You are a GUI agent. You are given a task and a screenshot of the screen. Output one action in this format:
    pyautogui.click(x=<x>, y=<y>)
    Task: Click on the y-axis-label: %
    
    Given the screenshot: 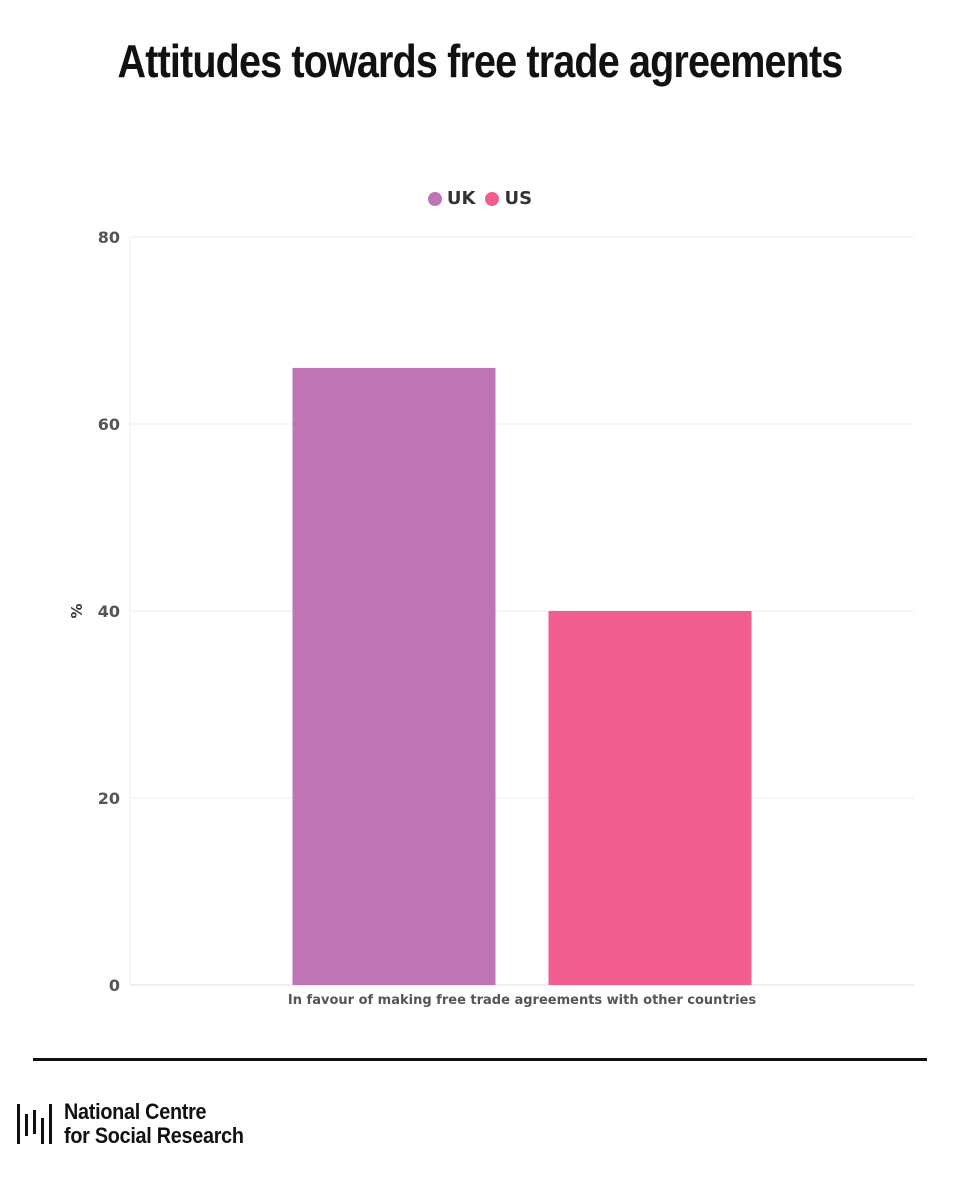 What is the action you would take?
    pyautogui.click(x=77, y=610)
    